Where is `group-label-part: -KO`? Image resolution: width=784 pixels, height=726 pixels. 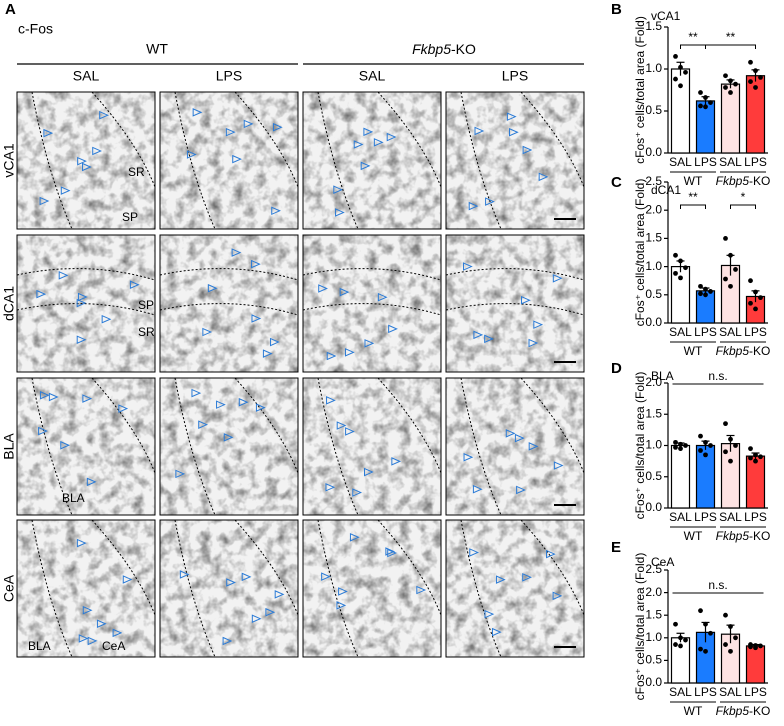
group-label-part: -KO is located at coordinates (759, 181).